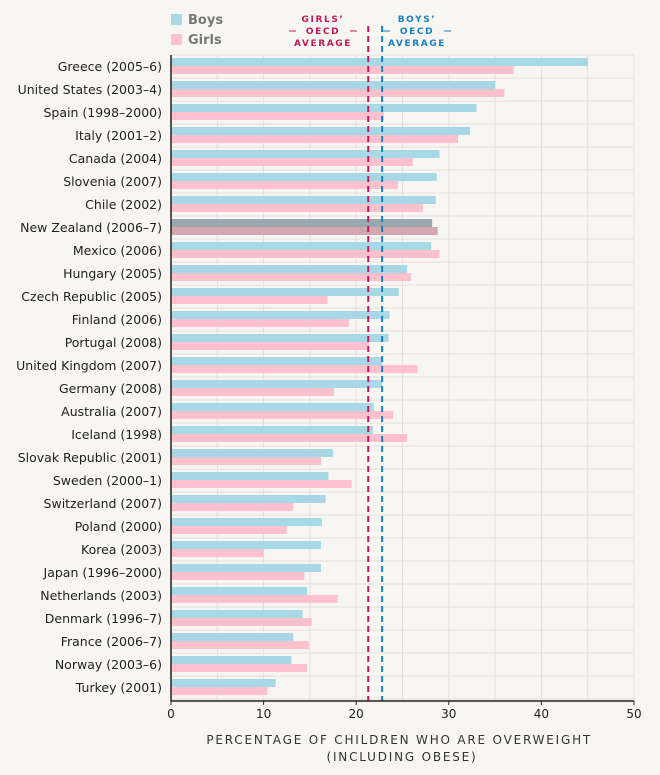  I want to click on category-label: Spain (1998–2000), so click(102, 112).